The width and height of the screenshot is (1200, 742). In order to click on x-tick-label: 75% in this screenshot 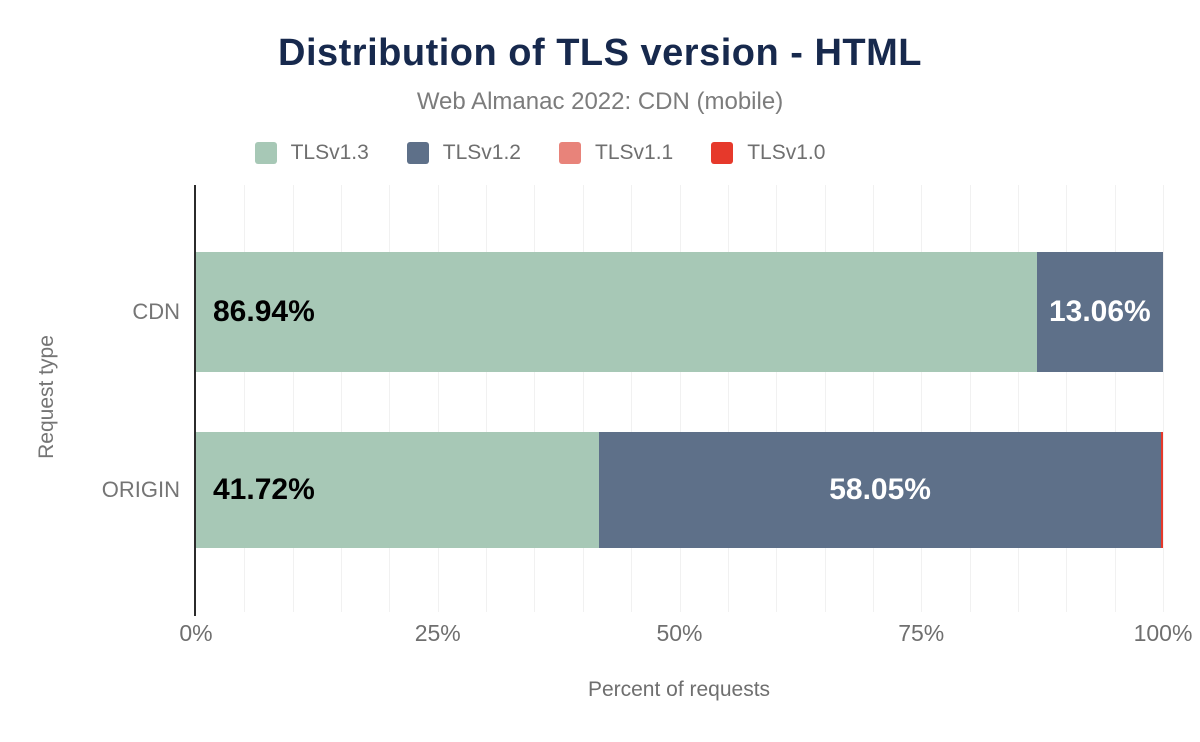, I will do `click(921, 633)`.